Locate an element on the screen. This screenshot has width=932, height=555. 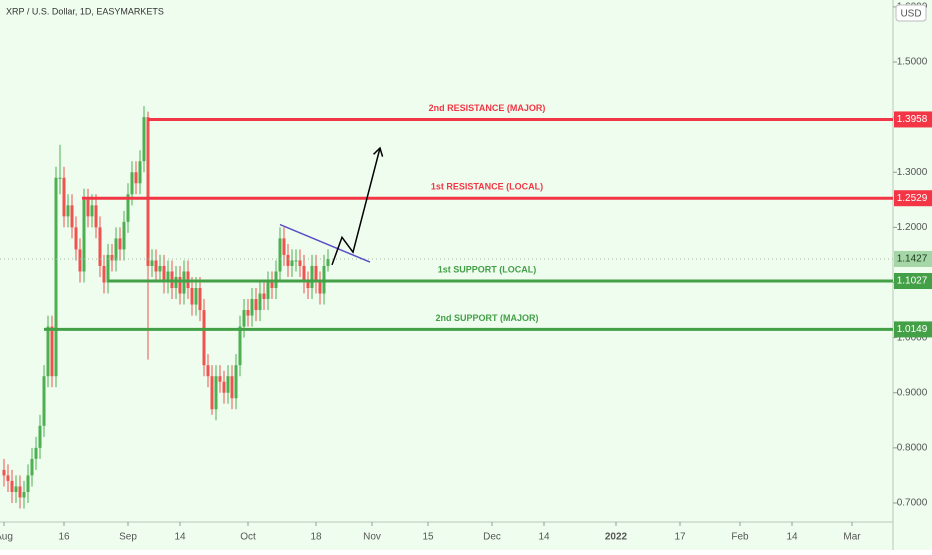
level-price-label: 1.1027 is located at coordinates (912, 281).